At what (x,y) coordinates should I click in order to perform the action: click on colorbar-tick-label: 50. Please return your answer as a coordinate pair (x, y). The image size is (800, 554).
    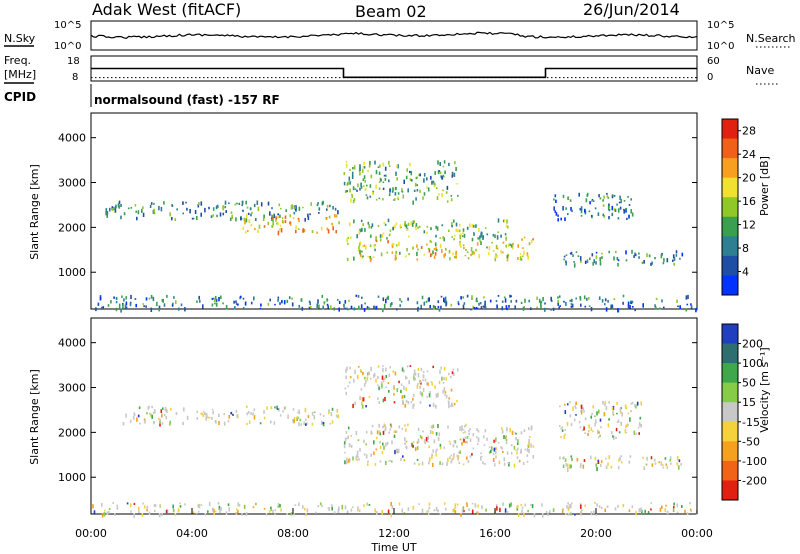
    Looking at the image, I should click on (749, 383).